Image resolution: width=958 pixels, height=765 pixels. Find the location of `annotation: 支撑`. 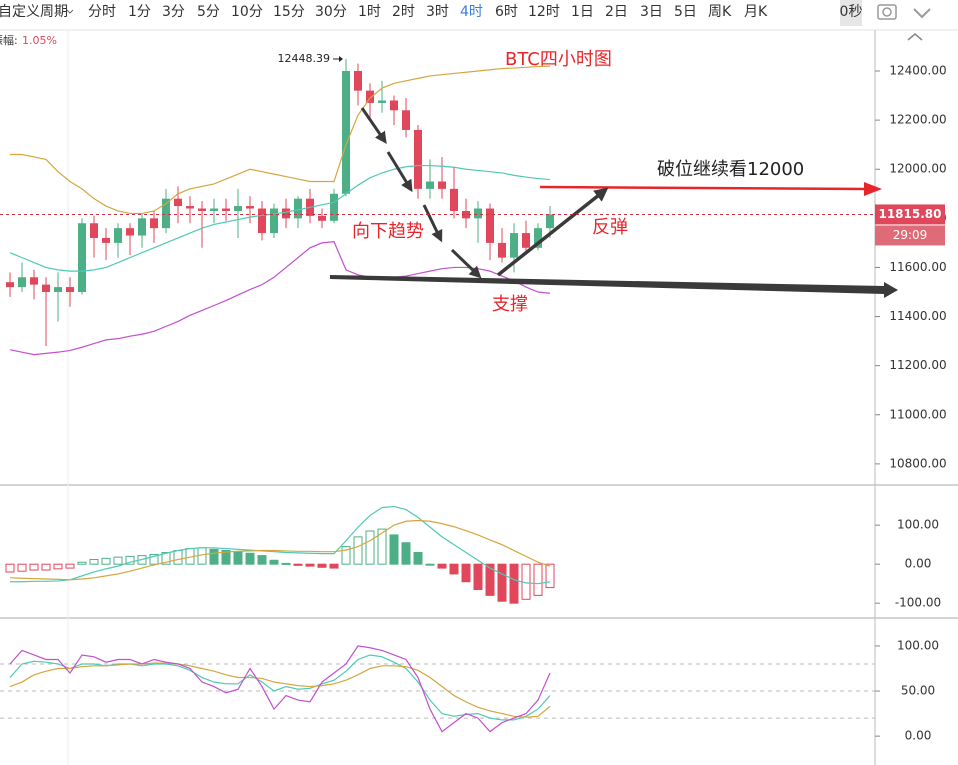

annotation: 支撑 is located at coordinates (510, 304).